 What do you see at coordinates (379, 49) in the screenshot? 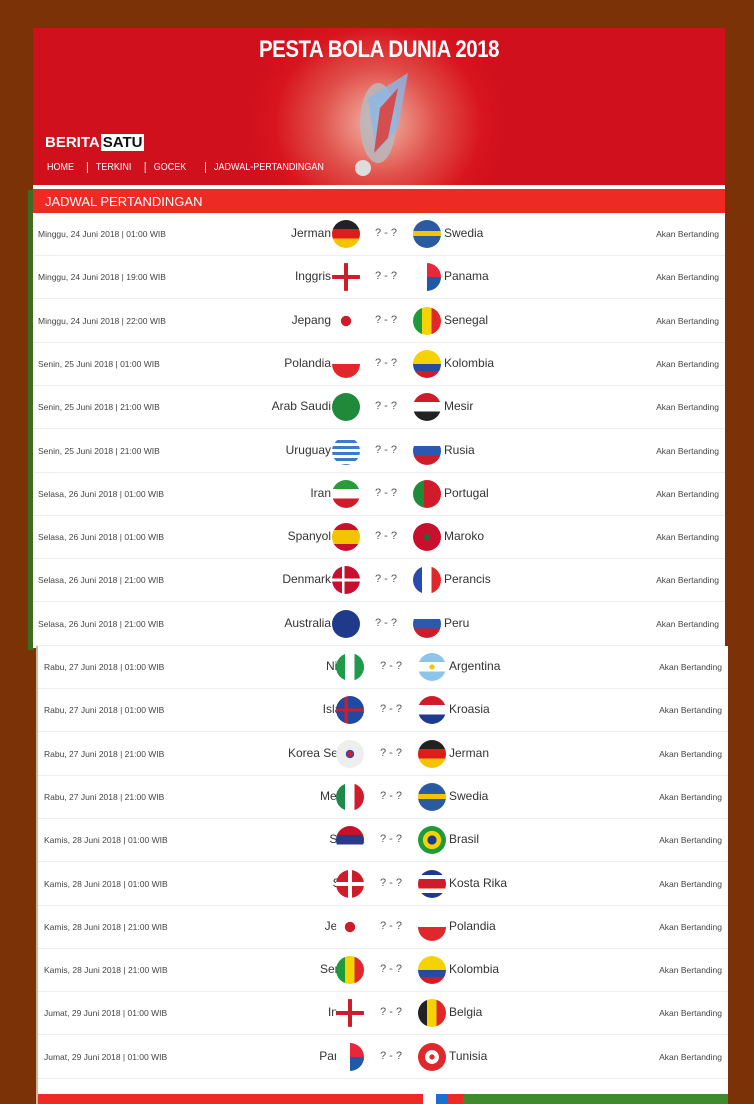
I see `banner-title: PESTA BOLA DUNIA 2018` at bounding box center [379, 49].